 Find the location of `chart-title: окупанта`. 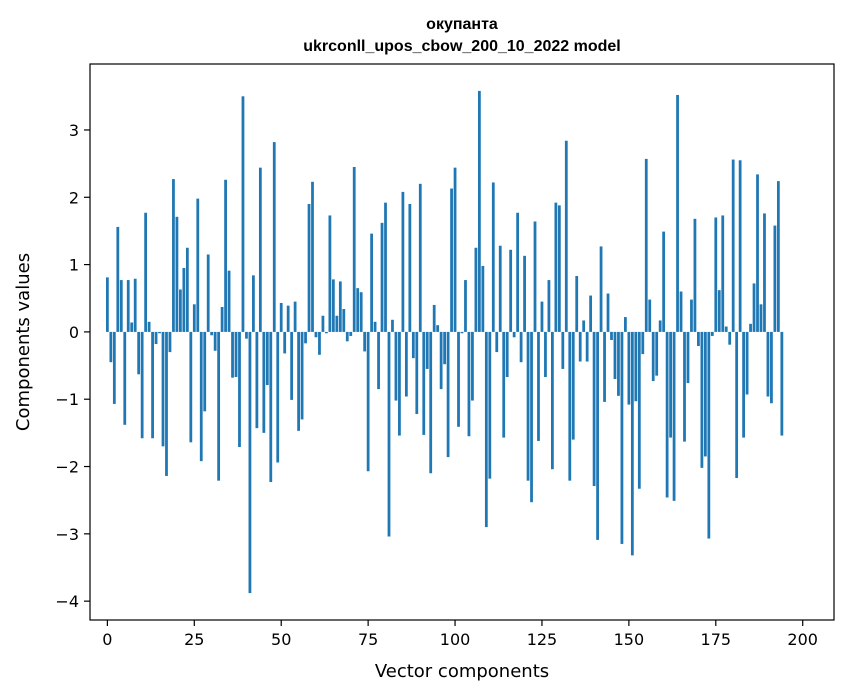

chart-title: окупанта is located at coordinates (462, 24).